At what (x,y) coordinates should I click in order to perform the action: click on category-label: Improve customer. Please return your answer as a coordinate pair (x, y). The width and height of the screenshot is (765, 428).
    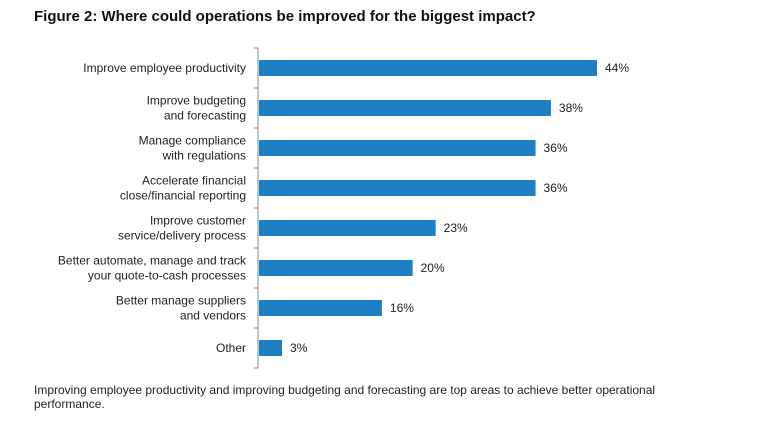
    Looking at the image, I should click on (198, 221).